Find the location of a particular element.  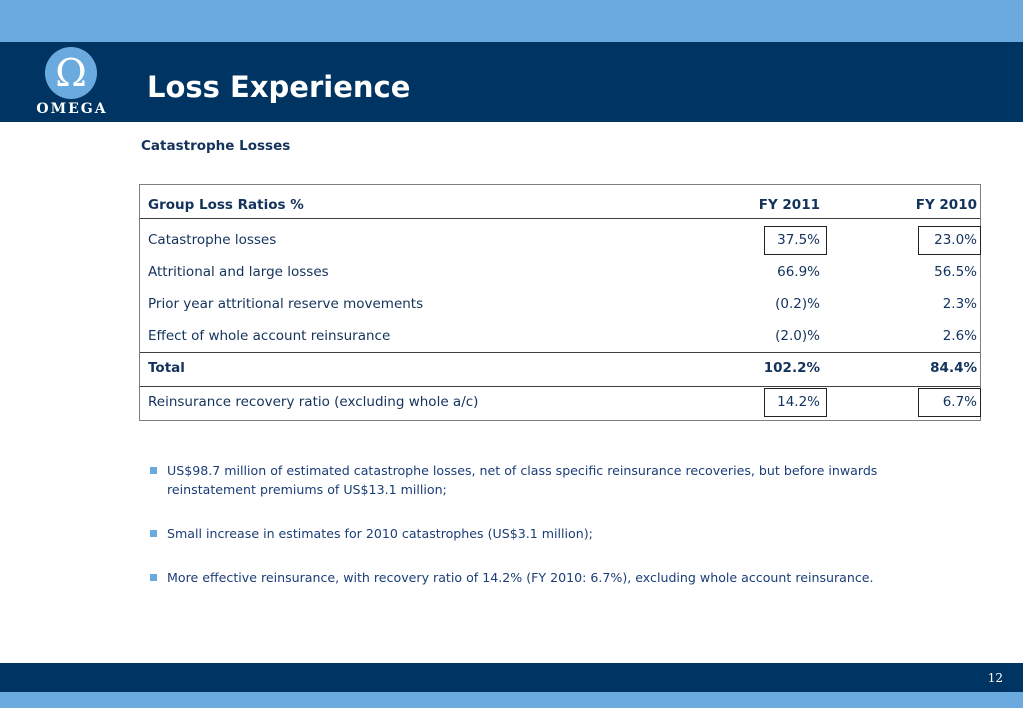

fy2011-value: (2.0)% is located at coordinates (797, 336).